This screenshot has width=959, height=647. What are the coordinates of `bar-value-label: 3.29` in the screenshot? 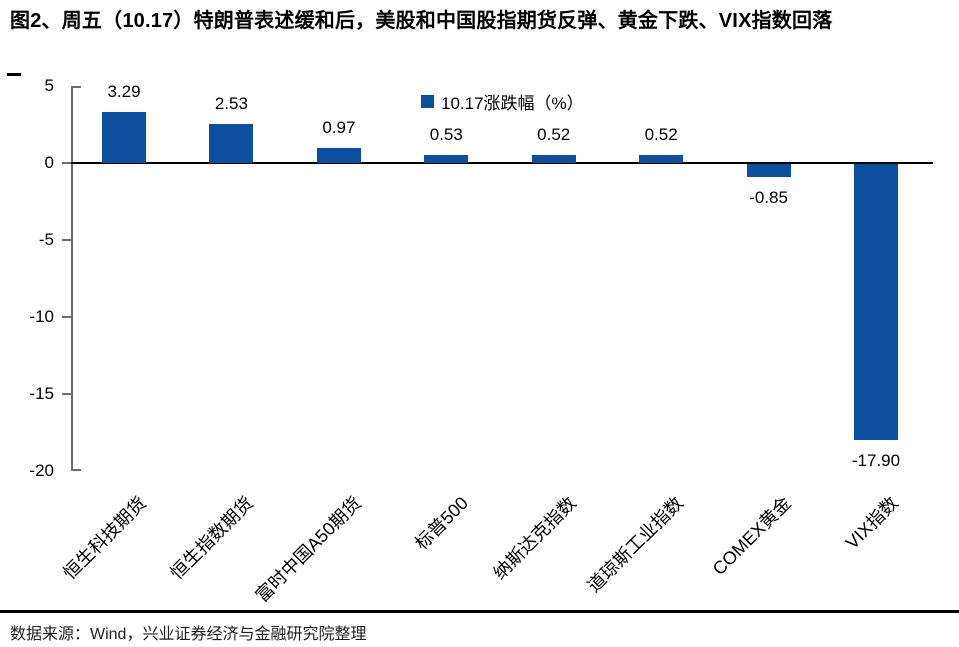 It's located at (124, 92).